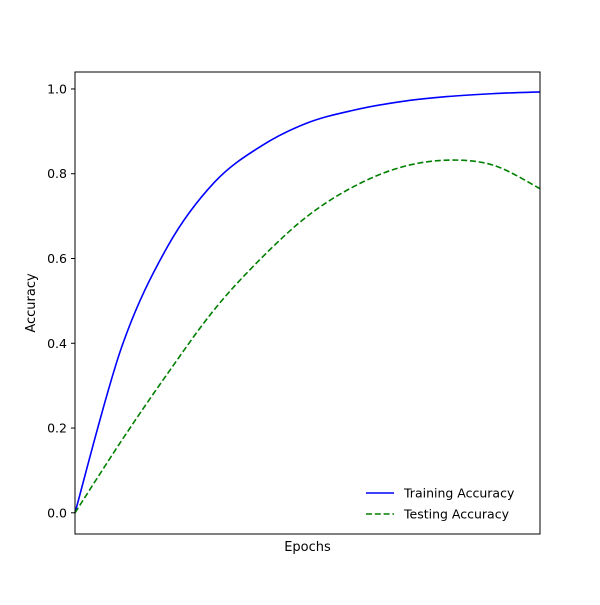 The height and width of the screenshot is (605, 600). What do you see at coordinates (456, 514) in the screenshot?
I see `legend-label-1: Testing Accuracy` at bounding box center [456, 514].